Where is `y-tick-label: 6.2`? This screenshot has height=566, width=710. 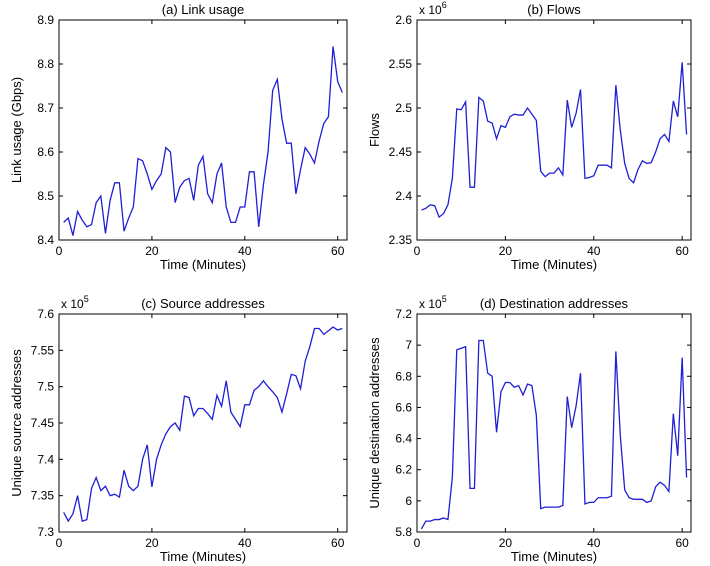 y-tick-label: 6.2 is located at coordinates (403, 470).